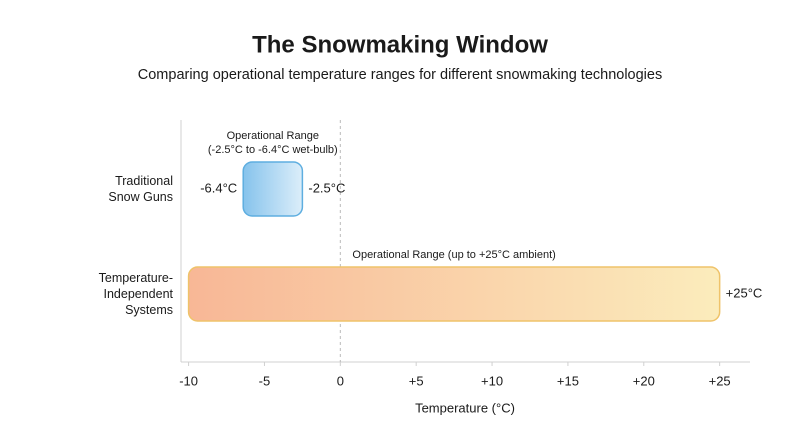 The image size is (800, 447). Describe the element at coordinates (568, 380) in the screenshot. I see `x-tick-label: +15` at that location.